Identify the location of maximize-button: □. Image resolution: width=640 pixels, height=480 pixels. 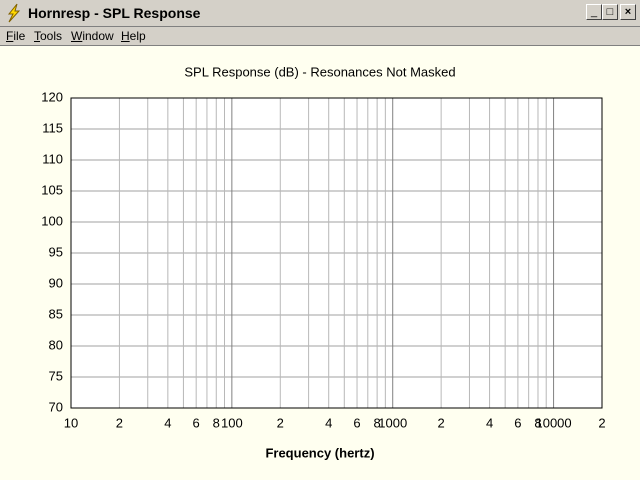
(610, 12).